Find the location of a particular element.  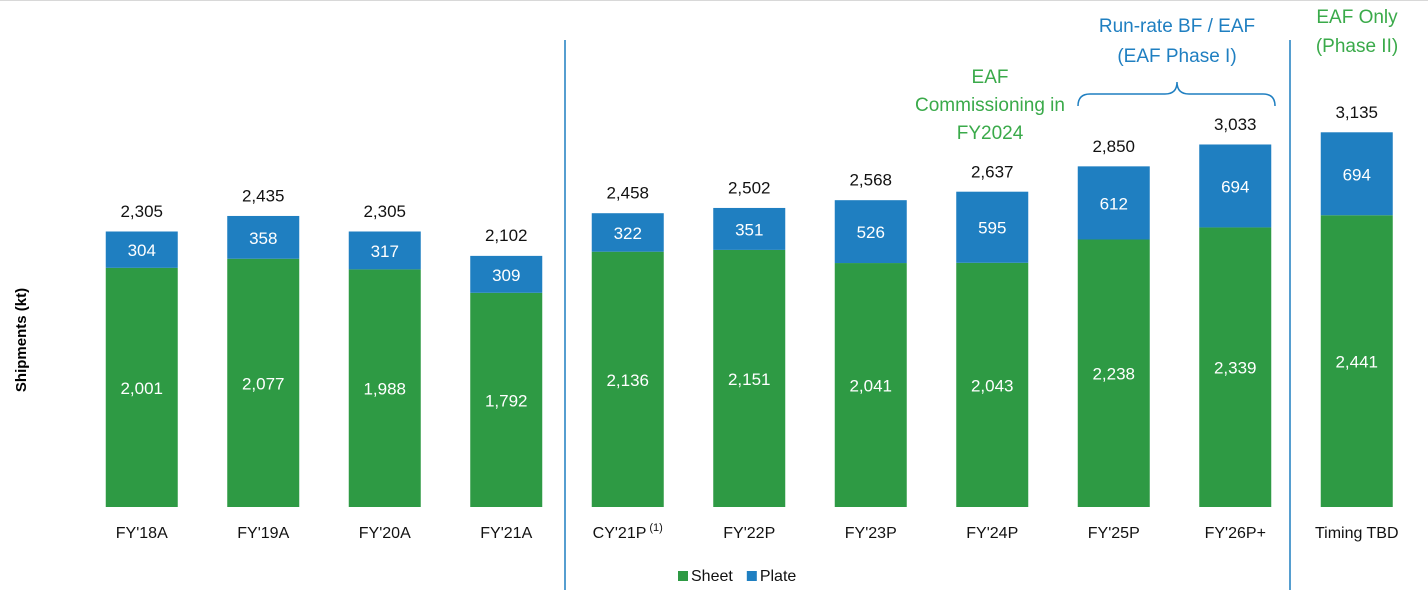

data-label: 1,792 is located at coordinates (506, 400).